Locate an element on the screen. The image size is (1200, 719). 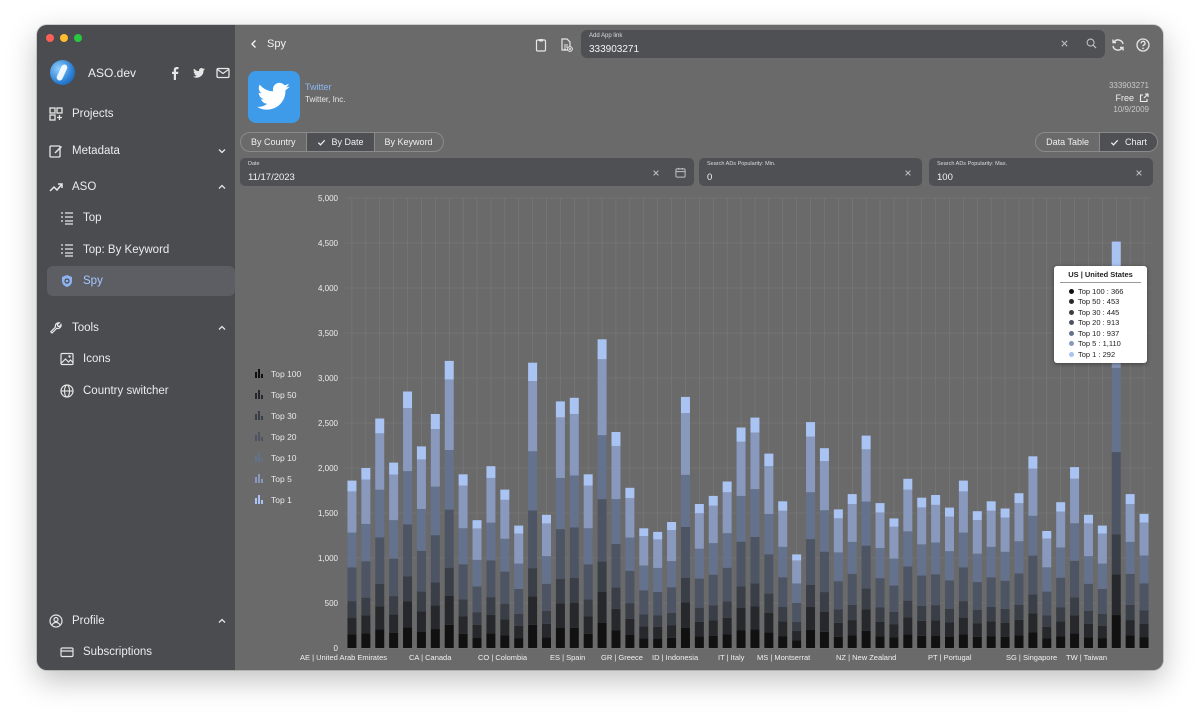
max-popularity-field: Search ADs Popularity: Max. 100 is located at coordinates (1041, 172).